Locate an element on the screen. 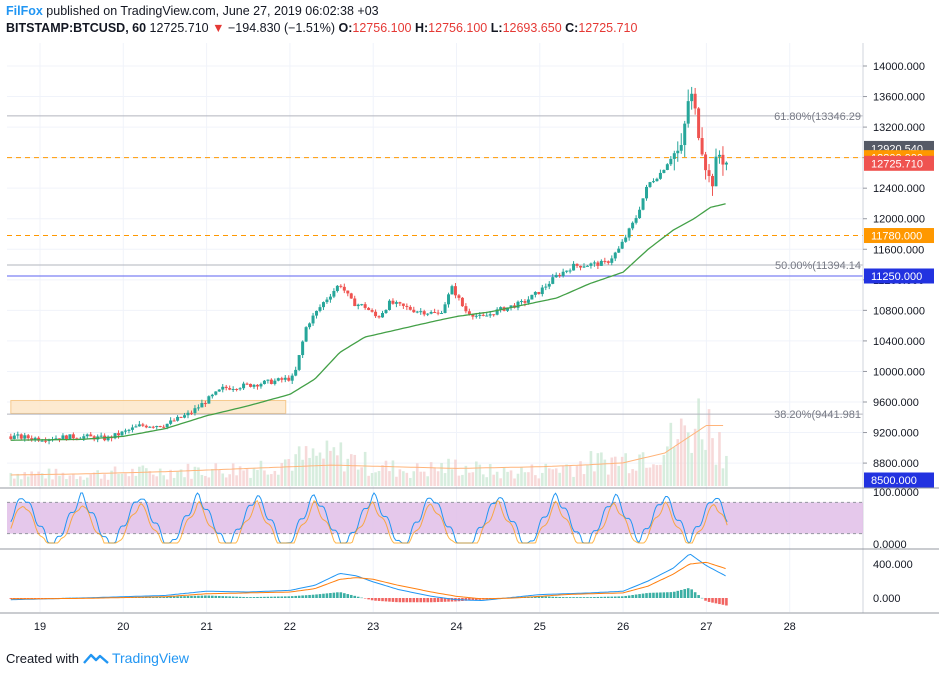 This screenshot has width=939, height=675. stoch-band is located at coordinates (435, 518).